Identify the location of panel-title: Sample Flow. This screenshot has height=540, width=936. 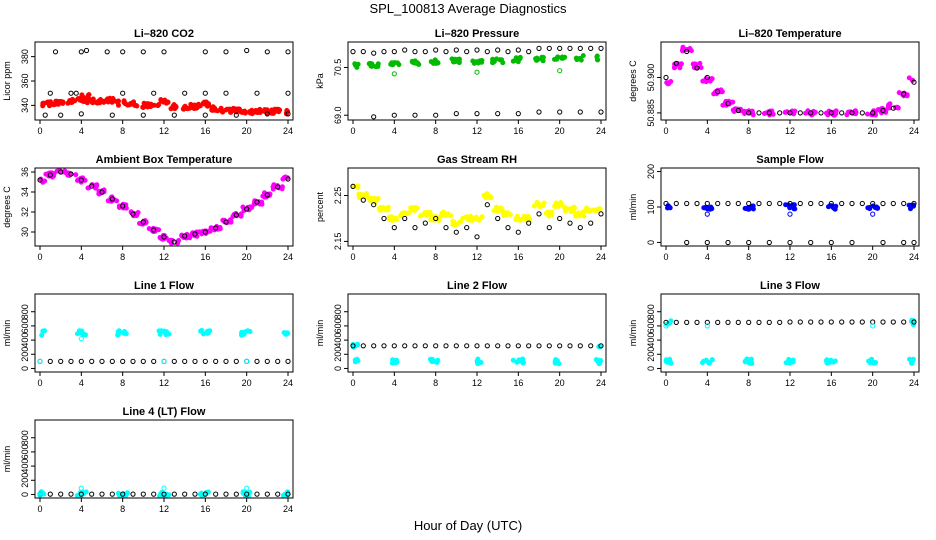
(790, 160).